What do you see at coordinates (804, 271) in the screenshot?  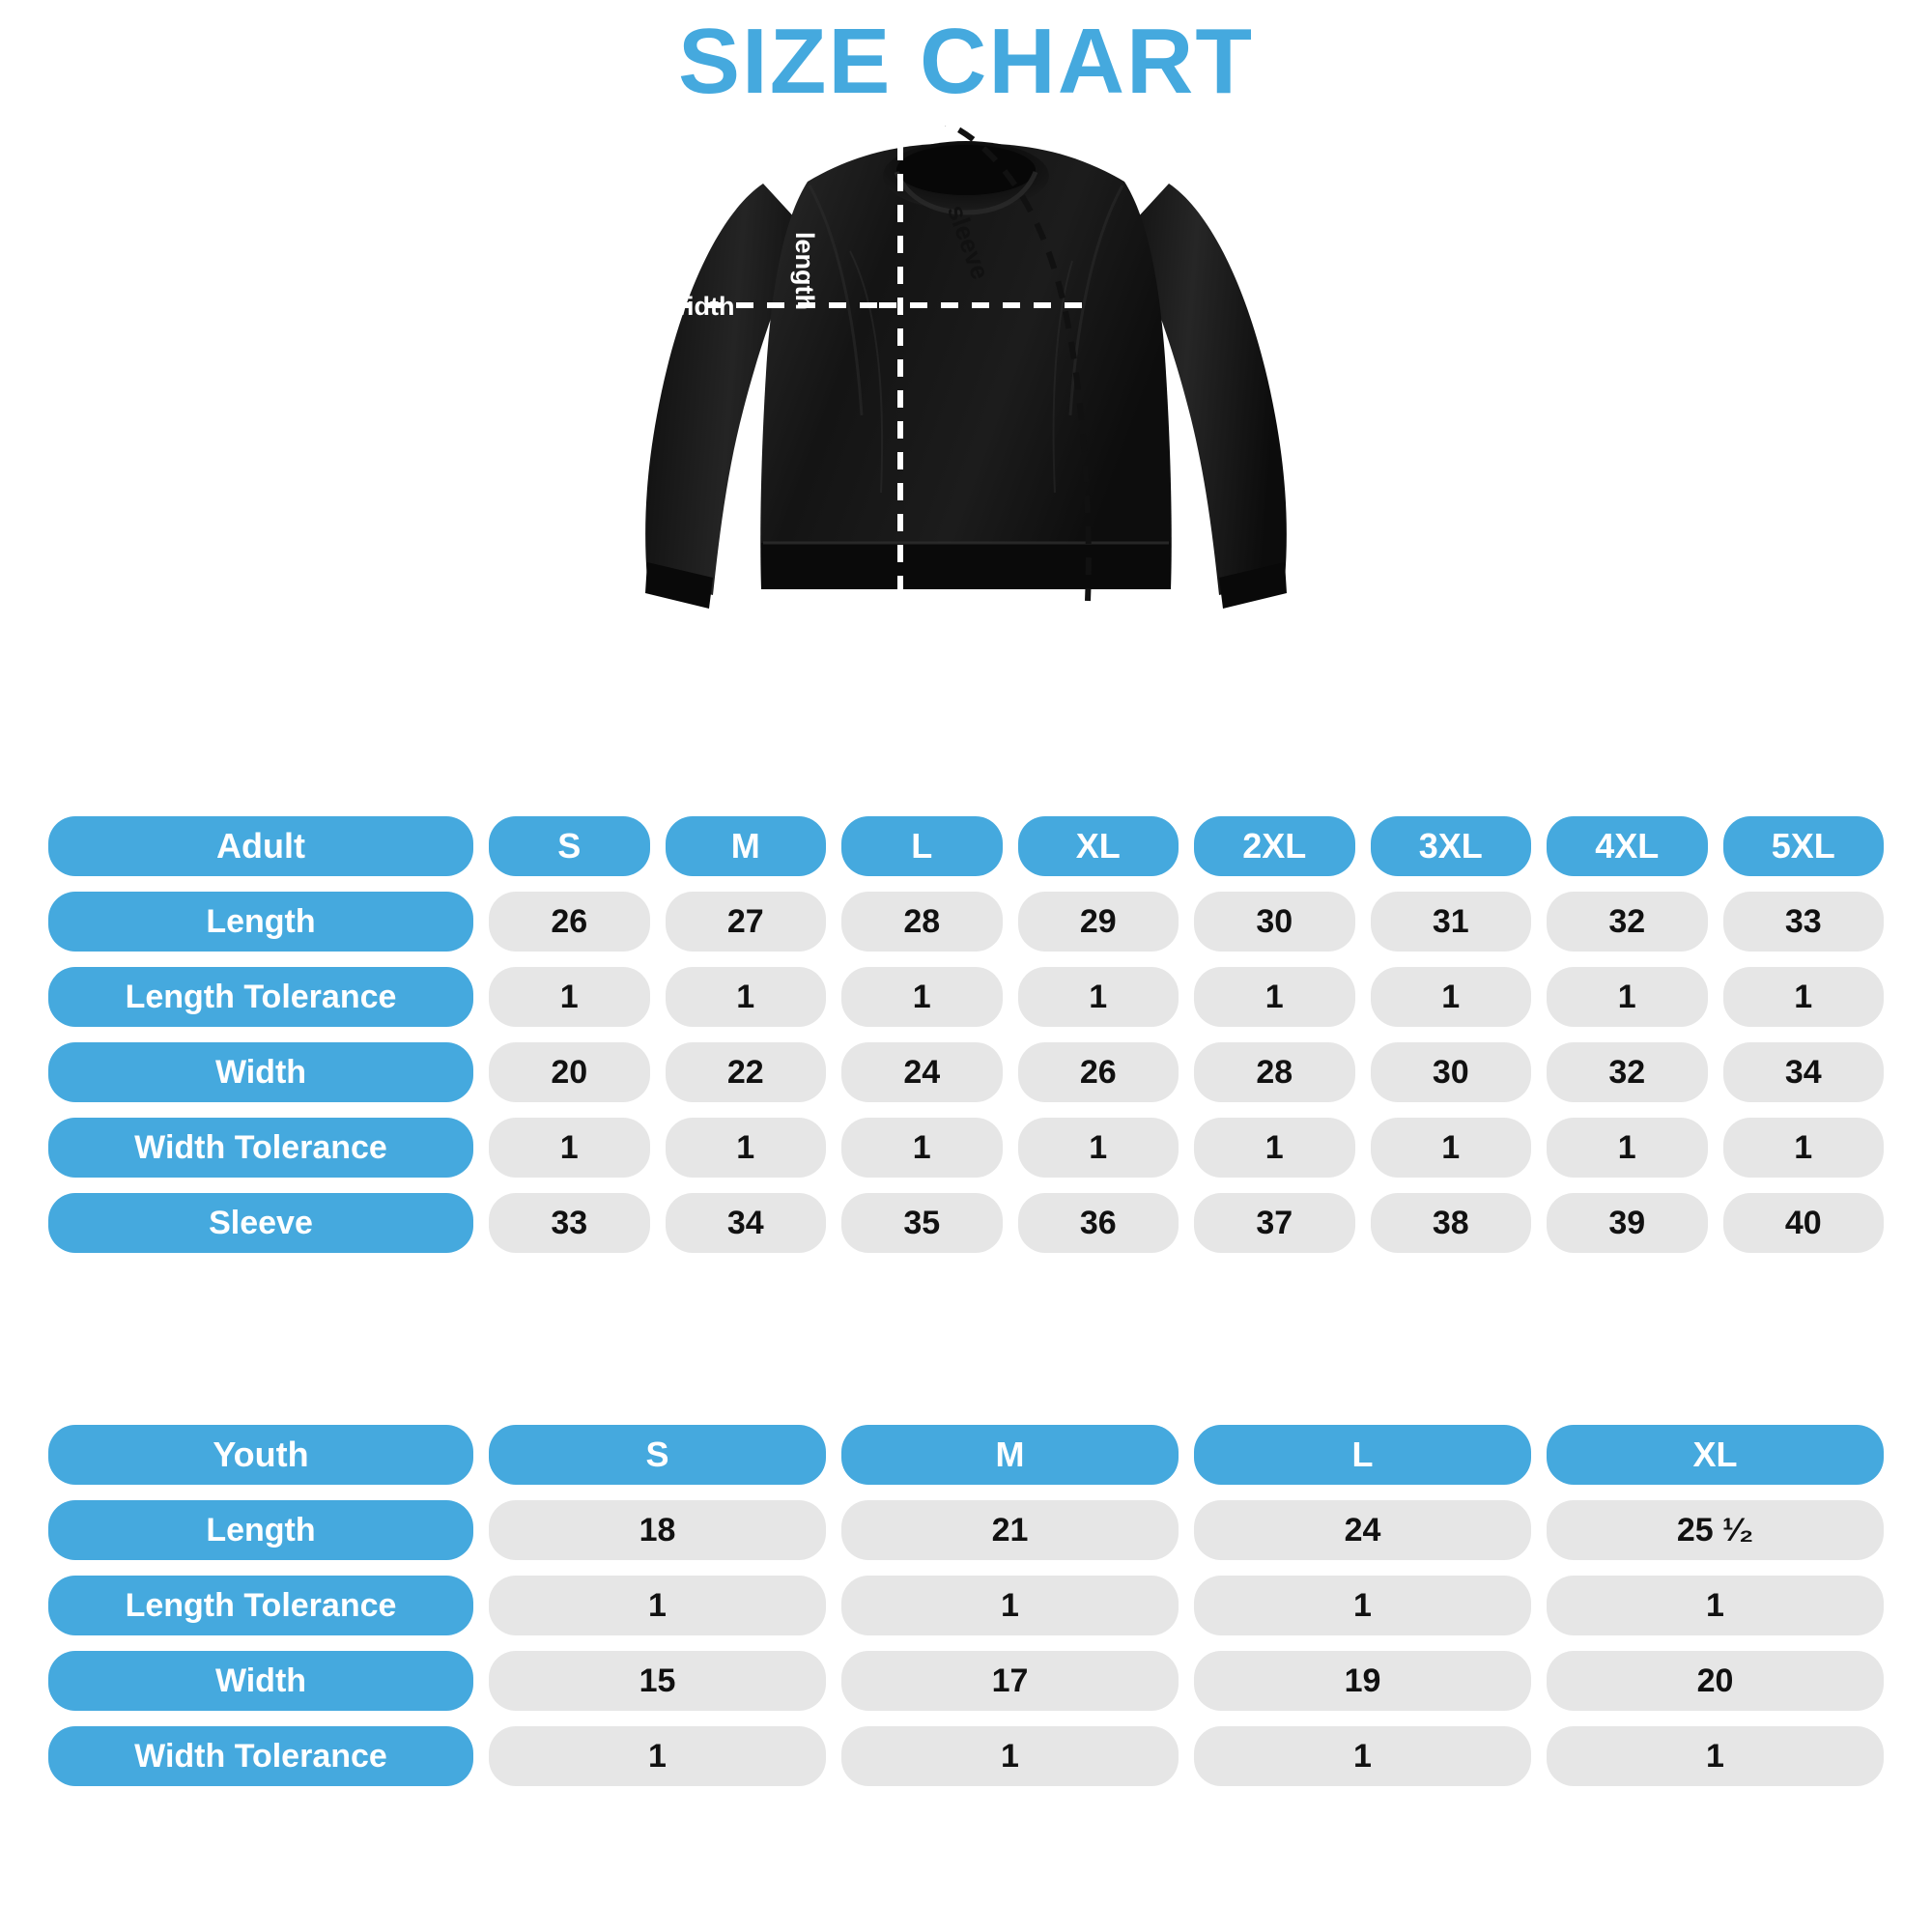 I see `length-measure-label: length` at bounding box center [804, 271].